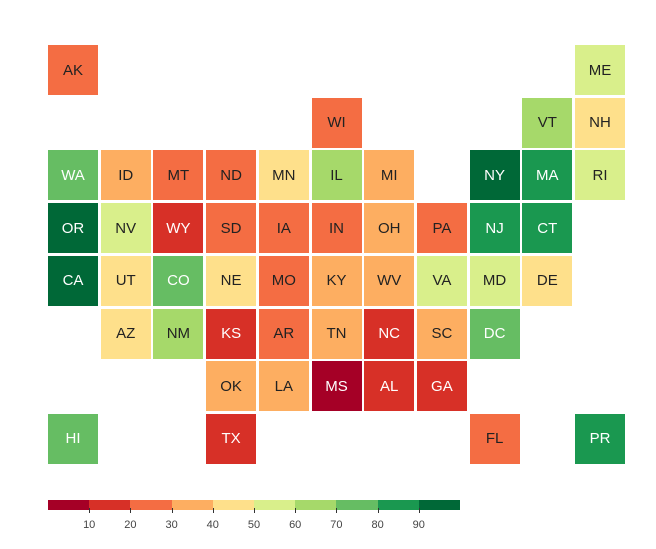 This screenshot has width=656, height=549. I want to click on state-tile-md: MD, so click(494, 280).